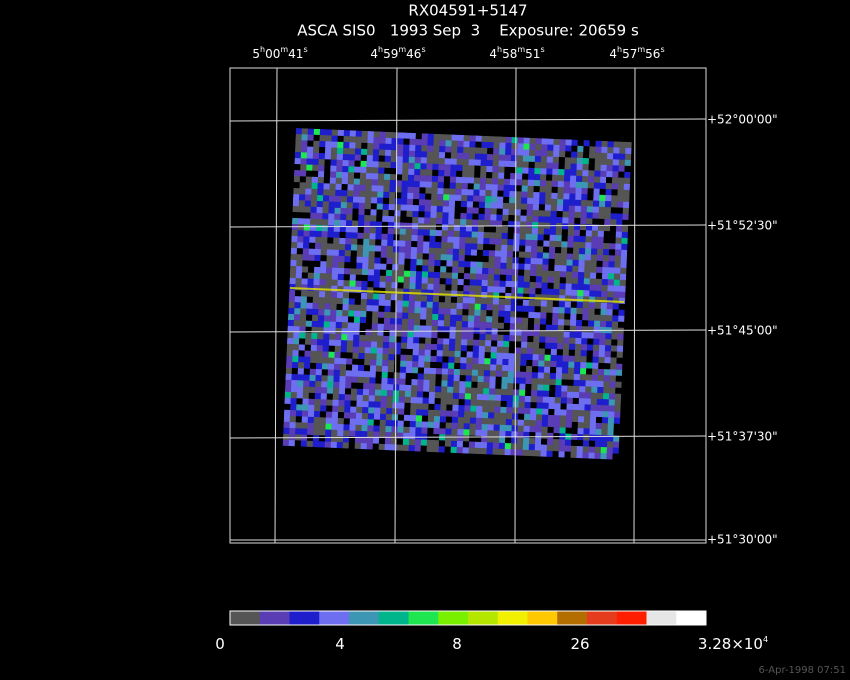 This screenshot has height=680, width=850. Describe the element at coordinates (742, 540) in the screenshot. I see `dec-label: +51°30'00"` at that location.